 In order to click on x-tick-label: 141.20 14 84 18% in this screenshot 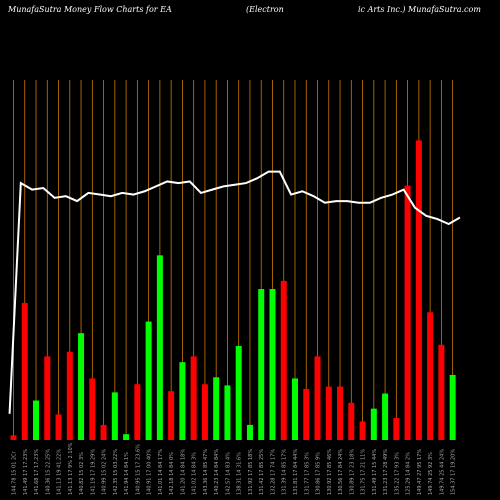, I will do `click(183, 472)`.